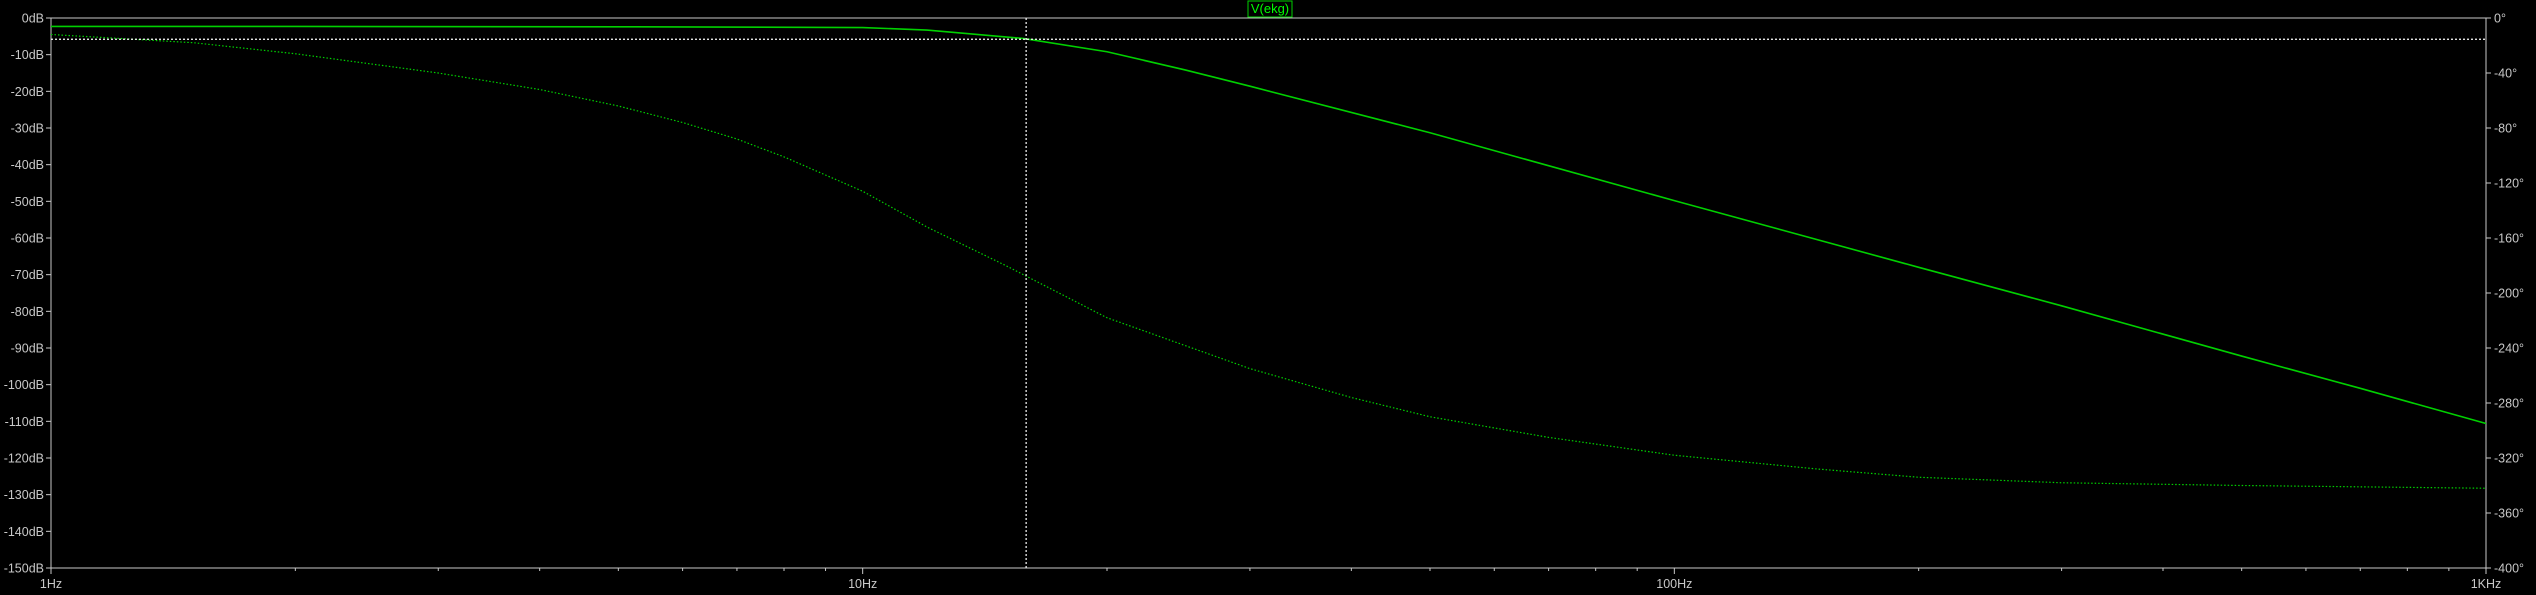 The height and width of the screenshot is (595, 2536). What do you see at coordinates (2505, 74) in the screenshot?
I see `right-y-tick-label: -40°` at bounding box center [2505, 74].